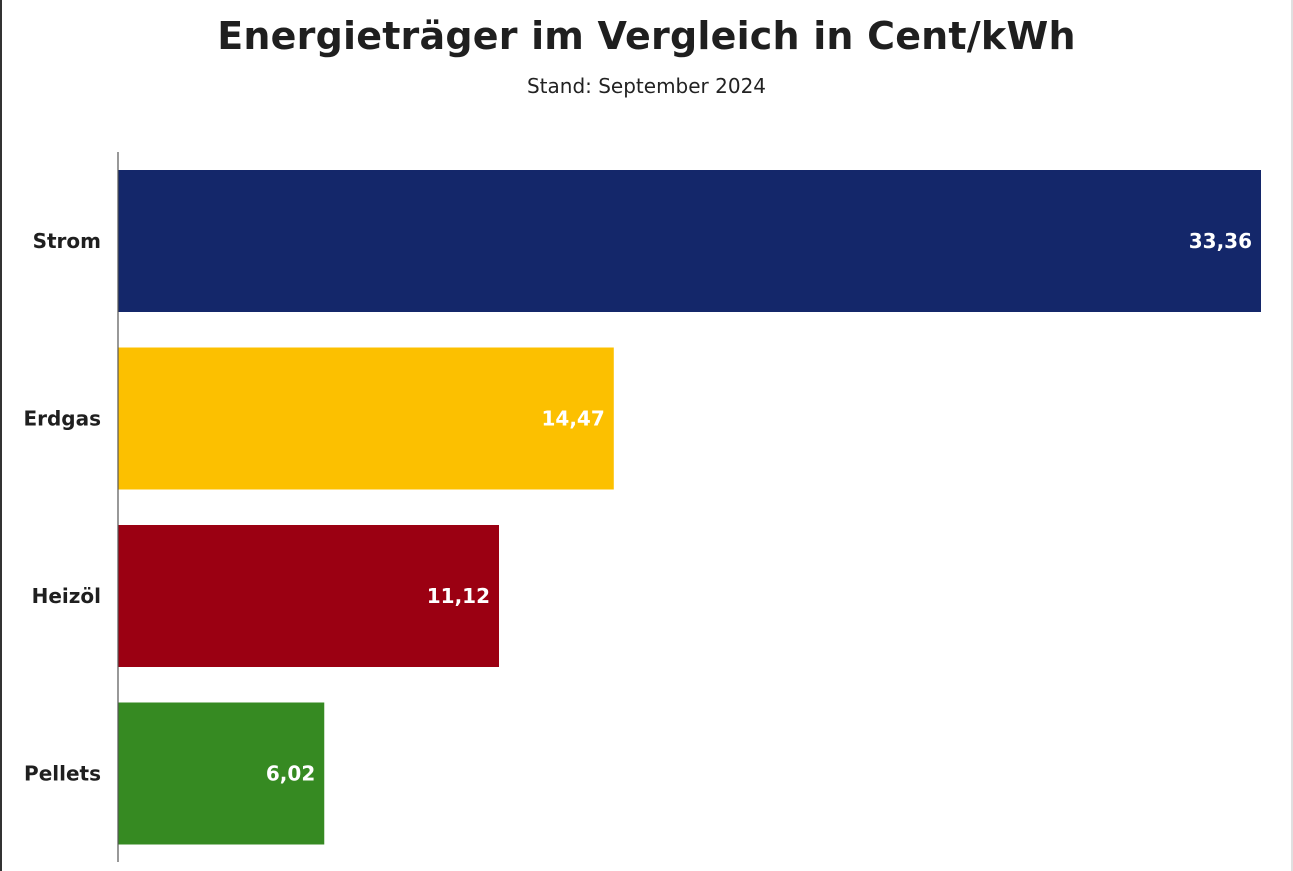 The height and width of the screenshot is (871, 1293). Describe the element at coordinates (62, 419) in the screenshot. I see `category-label-erdgas: Erdgas` at that location.